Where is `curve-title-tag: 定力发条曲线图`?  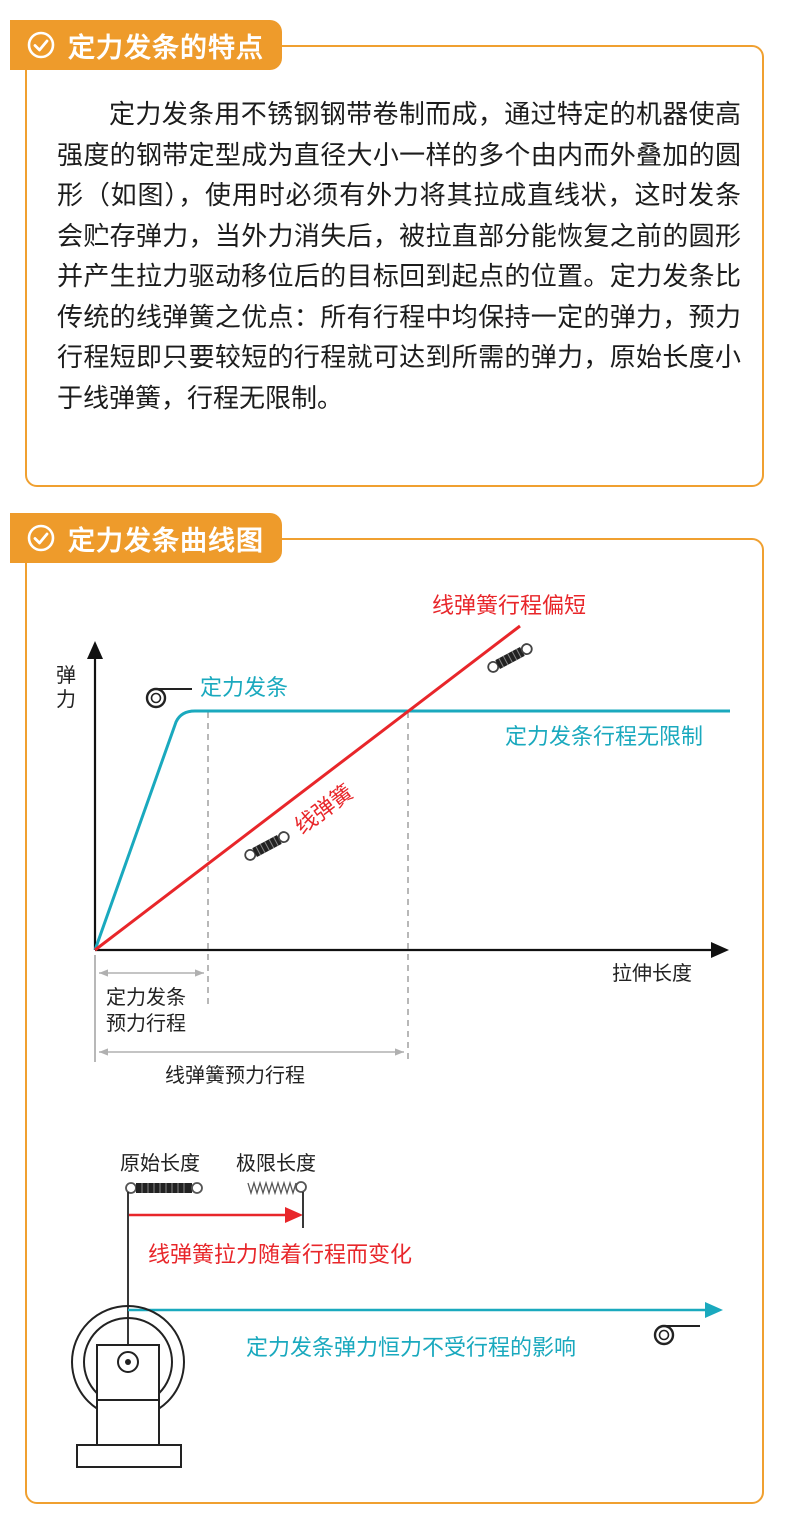 curve-title-tag: 定力发条曲线图 is located at coordinates (146, 538).